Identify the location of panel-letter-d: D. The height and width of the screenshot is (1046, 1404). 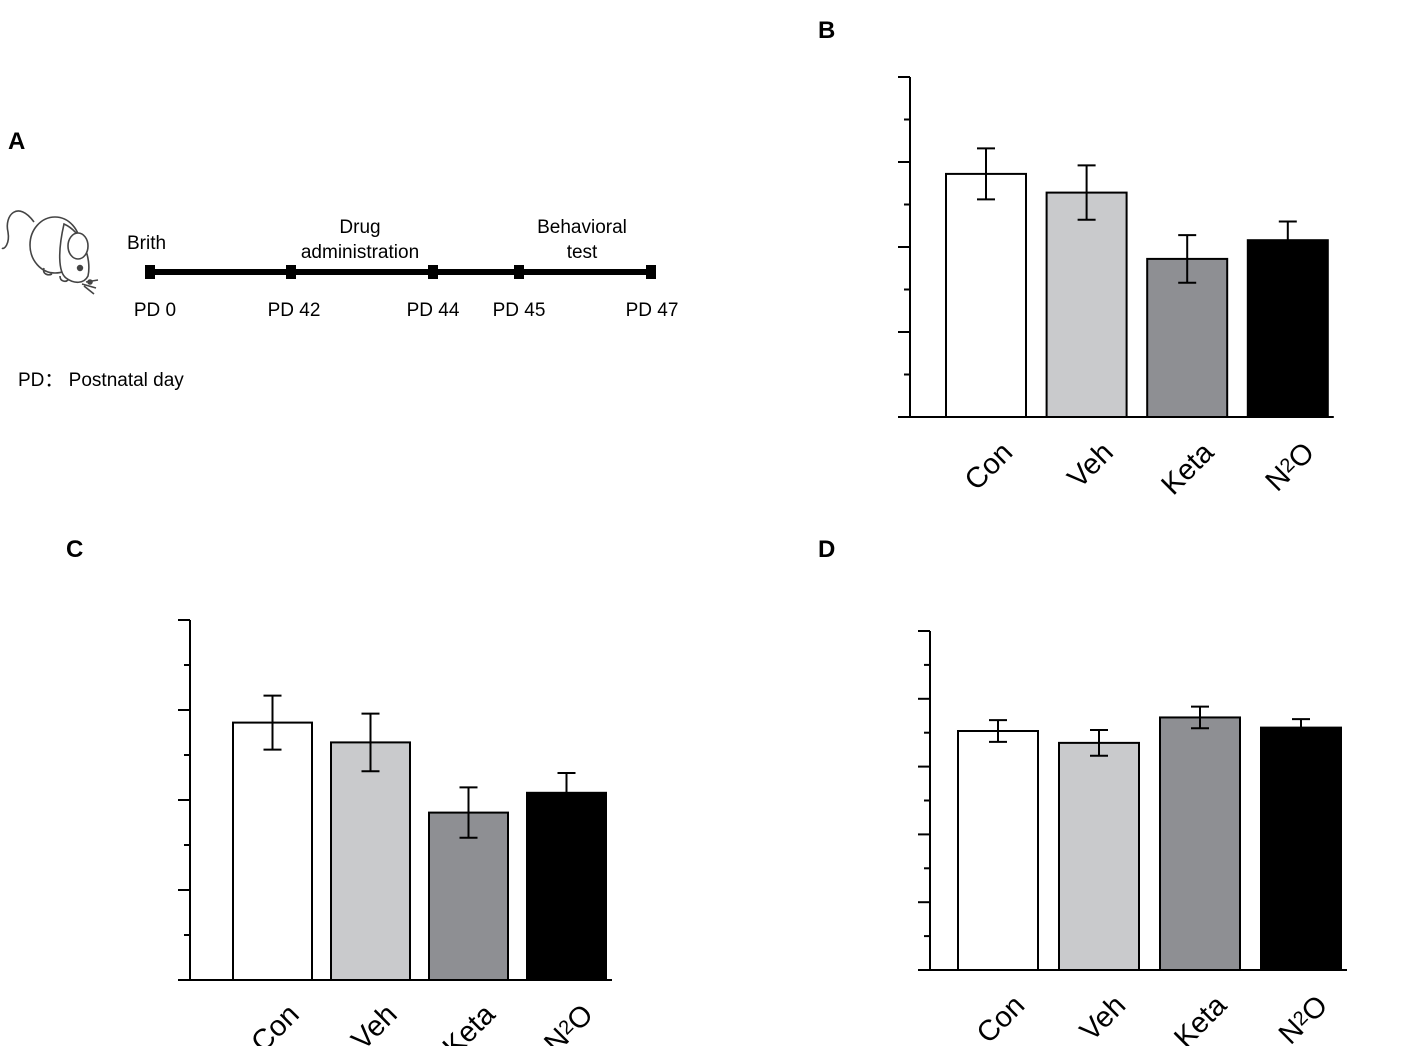
(826, 549).